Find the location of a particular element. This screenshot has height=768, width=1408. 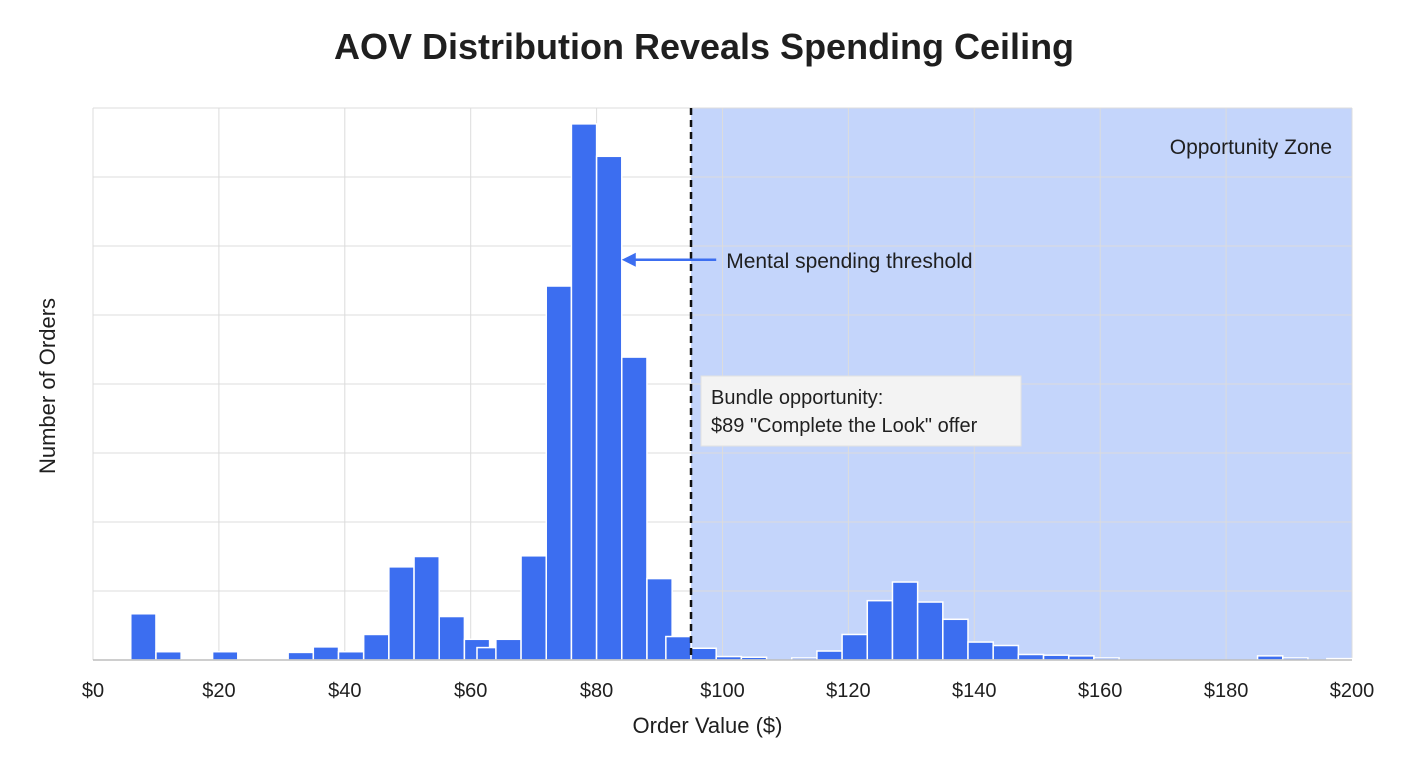

threshold-arrow-head is located at coordinates (628, 259).